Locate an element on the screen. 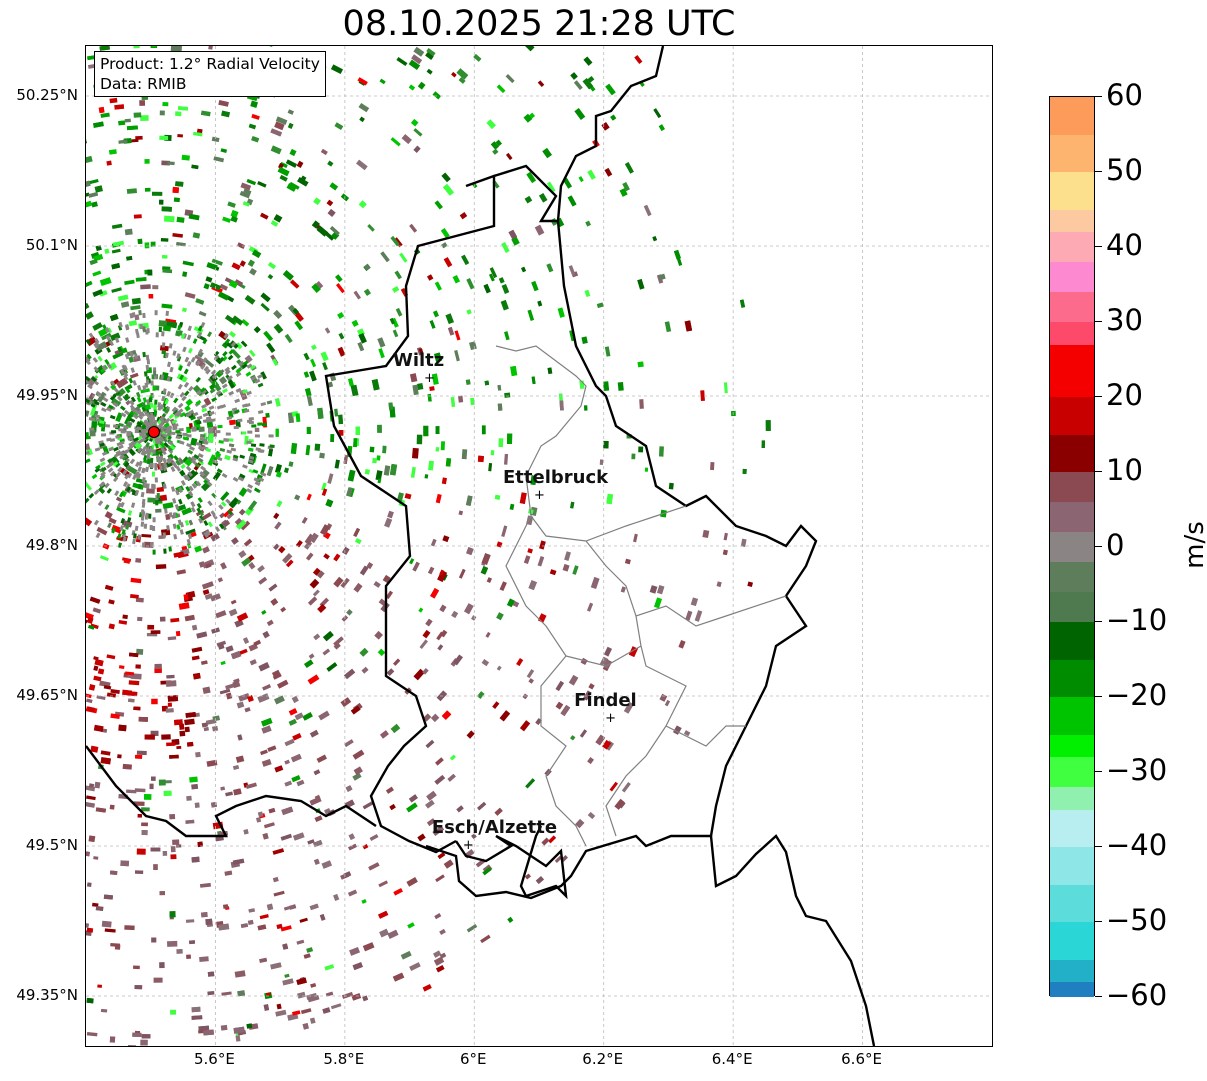 This screenshot has width=1207, height=1081. x-tick-label: 6.4°E is located at coordinates (732, 1059).